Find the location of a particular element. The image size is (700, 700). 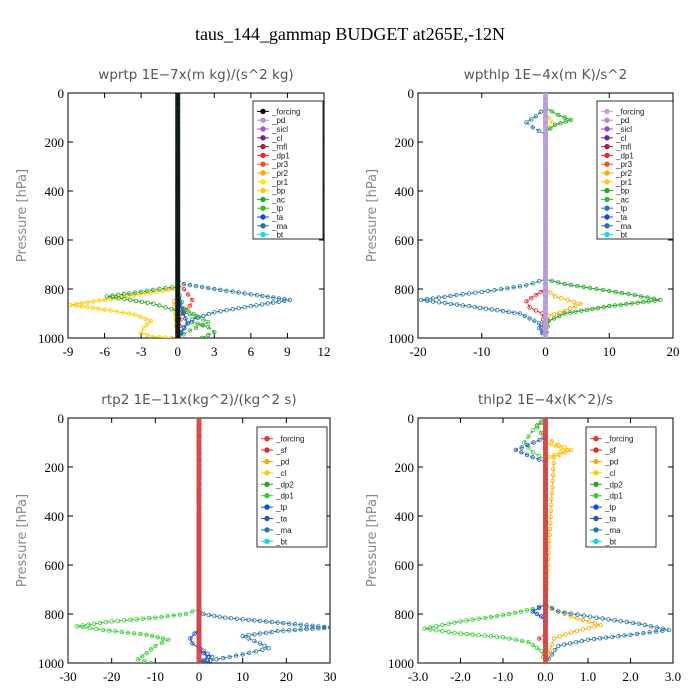

series-bp is located at coordinates (124, 309).